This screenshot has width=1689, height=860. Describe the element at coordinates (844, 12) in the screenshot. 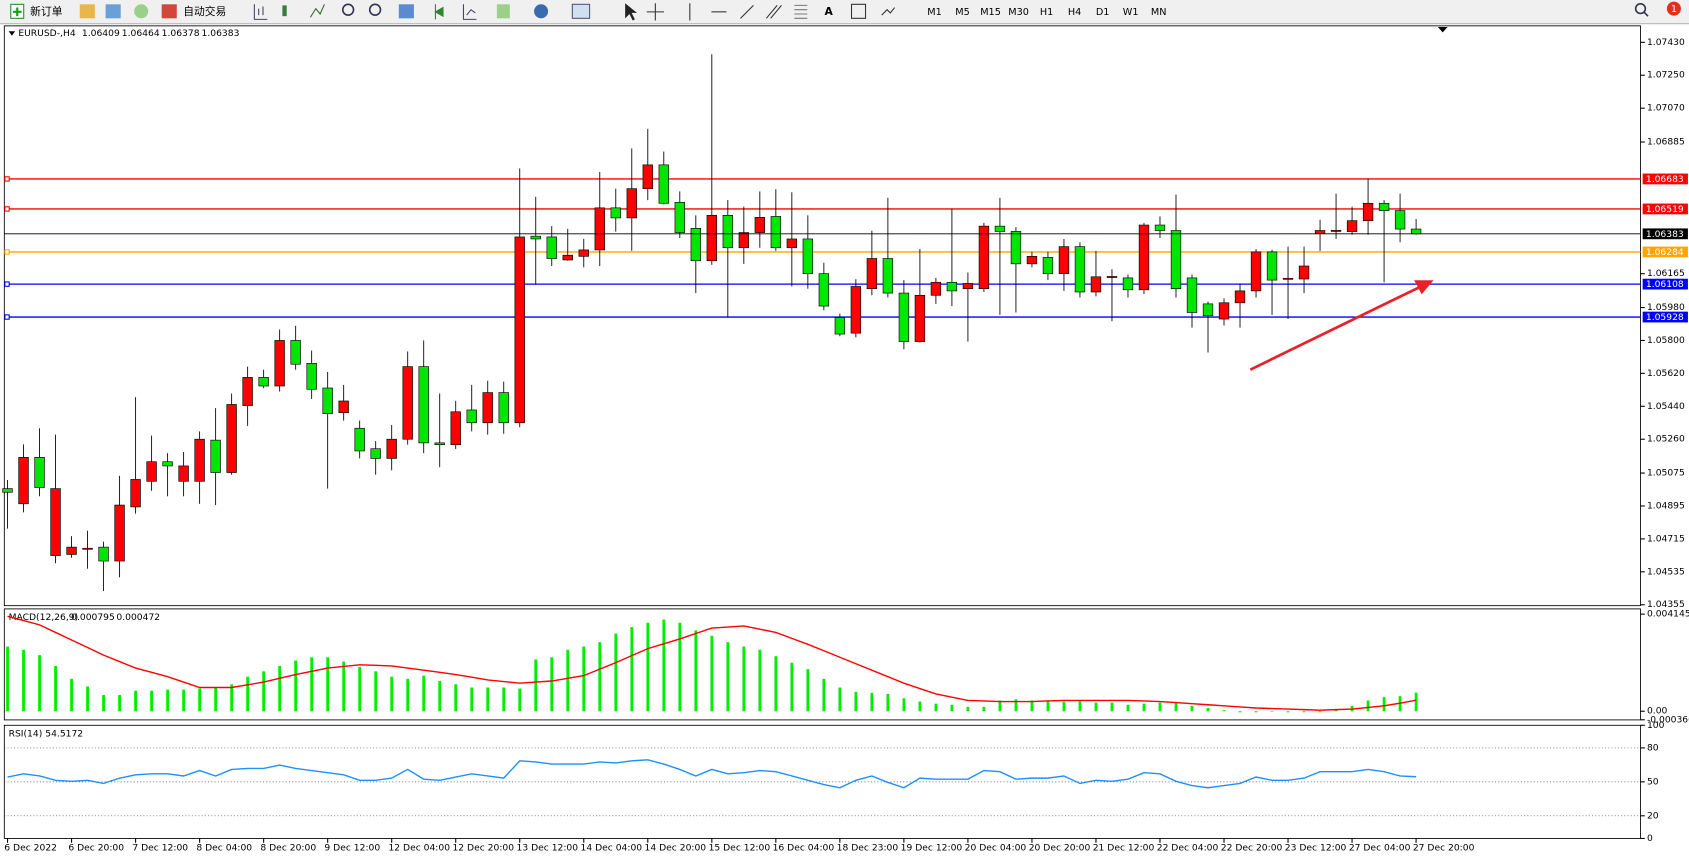

I see `toolbar: 新订单 自动交易 A` at that location.